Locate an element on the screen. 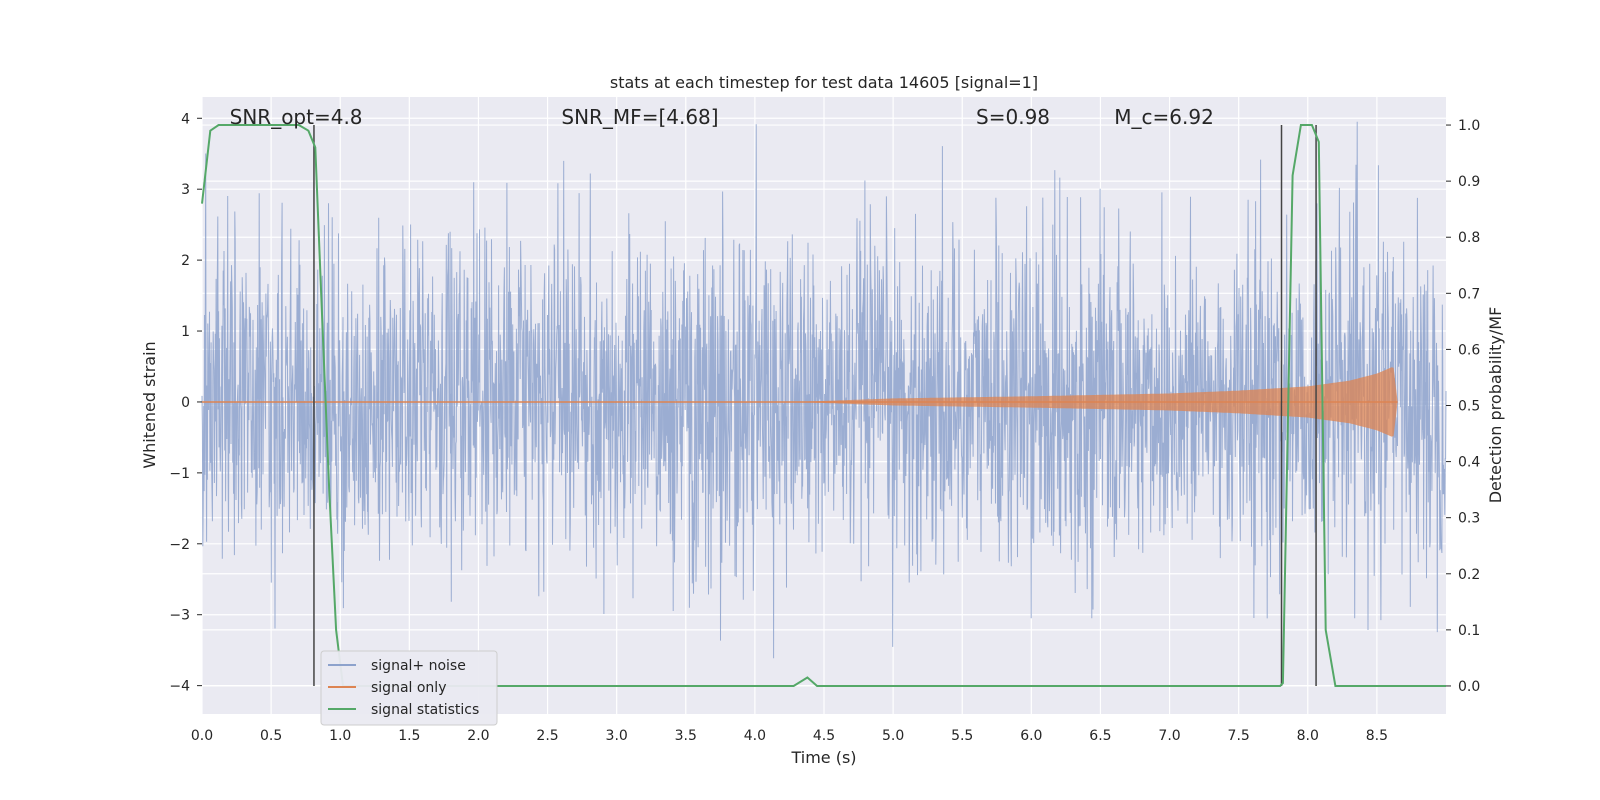  y-left-tick-label: −3 is located at coordinates (179, 616).